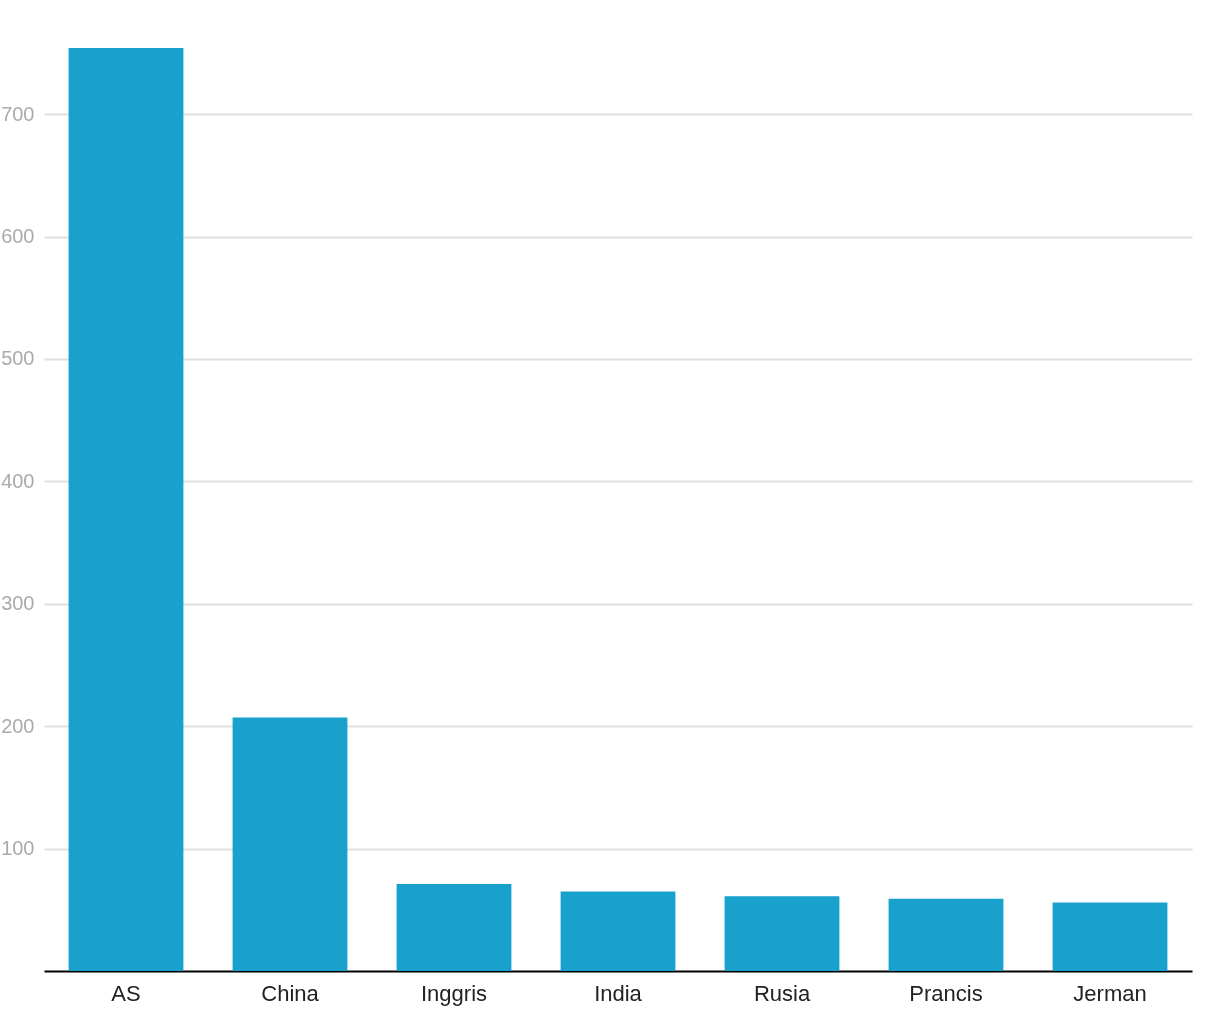 The height and width of the screenshot is (1020, 1220). What do you see at coordinates (18, 725) in the screenshot?
I see `y-tick-label: 200` at bounding box center [18, 725].